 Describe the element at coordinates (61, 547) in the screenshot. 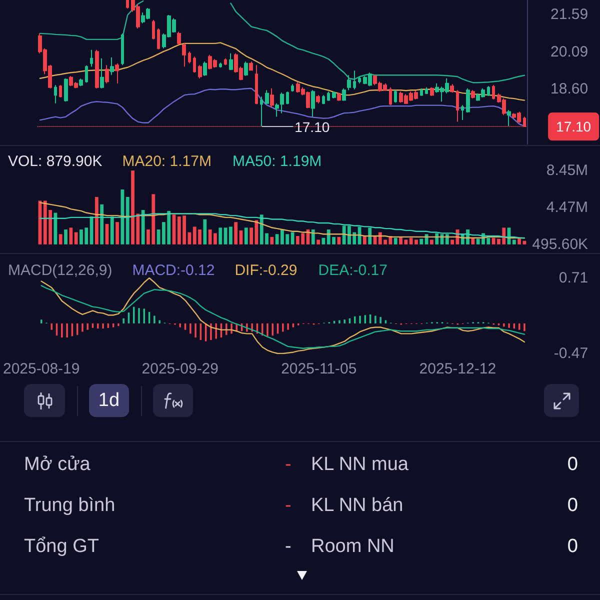

I see `text: Tổng GT` at that location.